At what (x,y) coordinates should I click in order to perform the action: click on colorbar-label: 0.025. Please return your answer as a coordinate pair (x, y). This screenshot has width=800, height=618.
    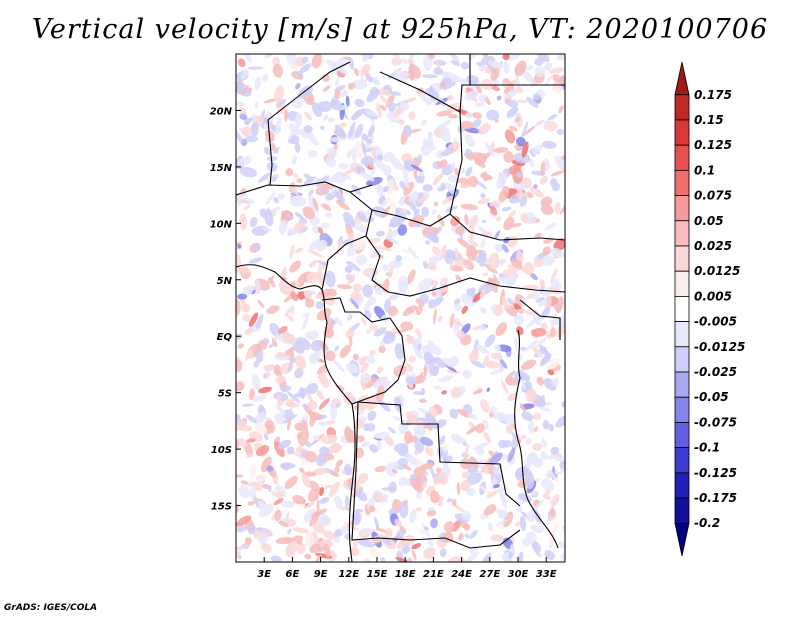
    Looking at the image, I should click on (713, 246).